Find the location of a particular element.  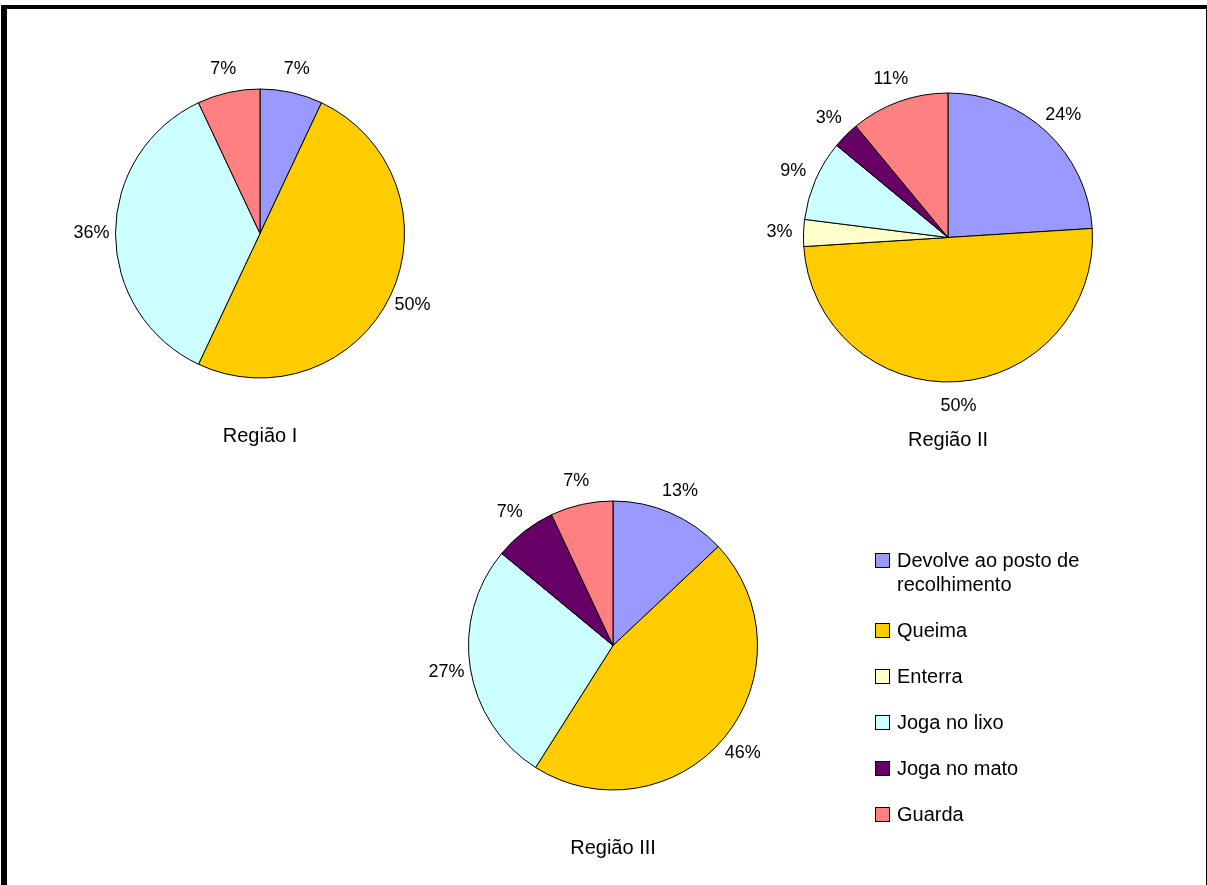

slice-label: Região II is located at coordinates (948, 438).